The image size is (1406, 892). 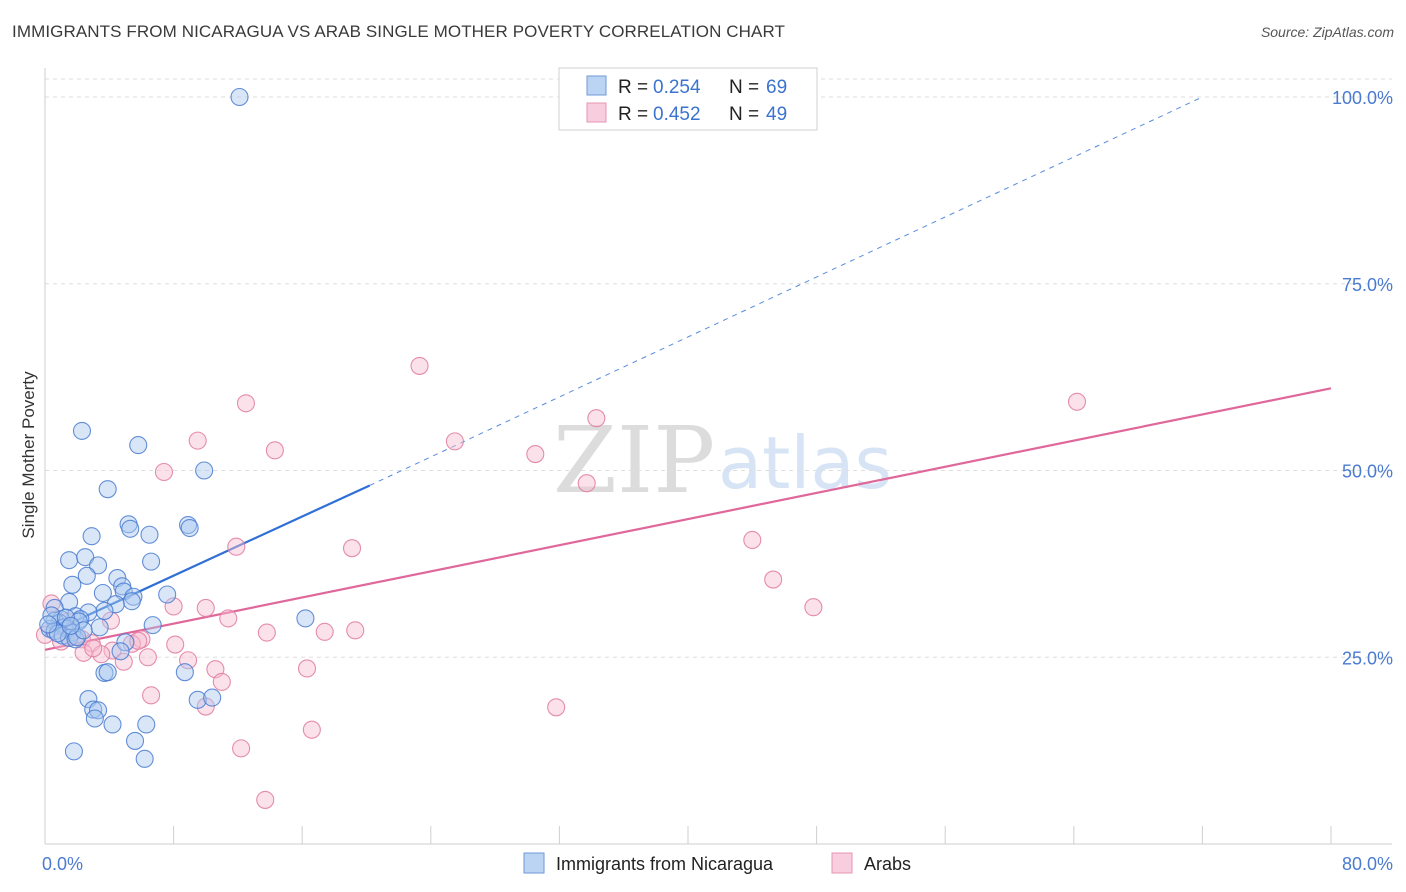 What do you see at coordinates (688, 99) in the screenshot?
I see `stats-legend: R = 0.254 N = 69 R = 0.452 N = 49` at bounding box center [688, 99].